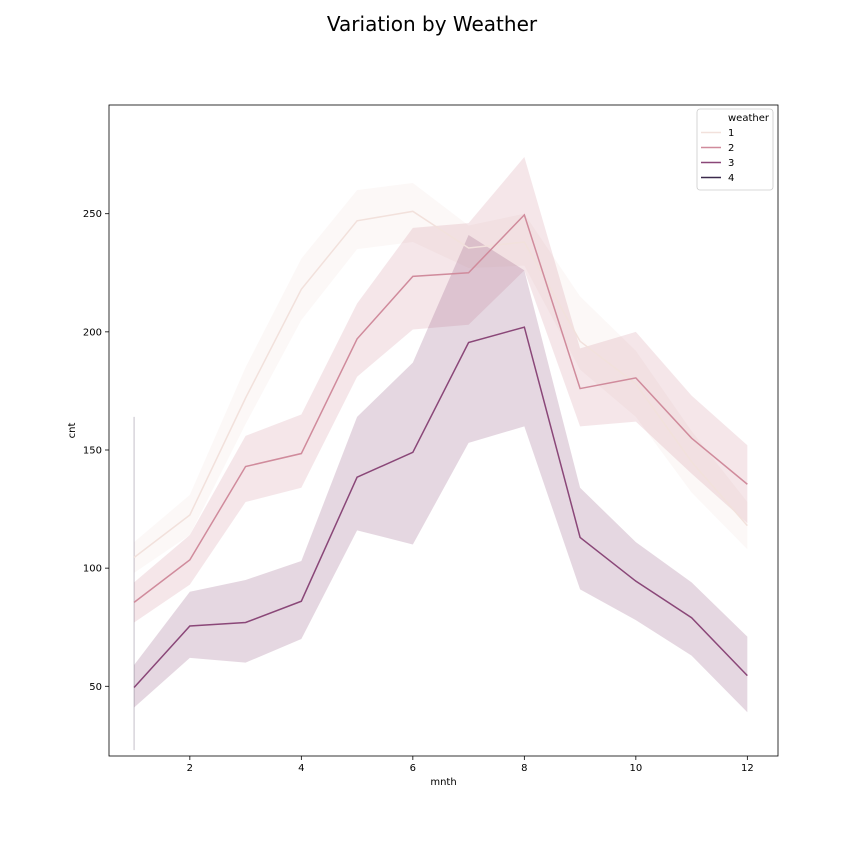 The height and width of the screenshot is (864, 864). What do you see at coordinates (190, 768) in the screenshot?
I see `x-tick-label: 2` at bounding box center [190, 768].